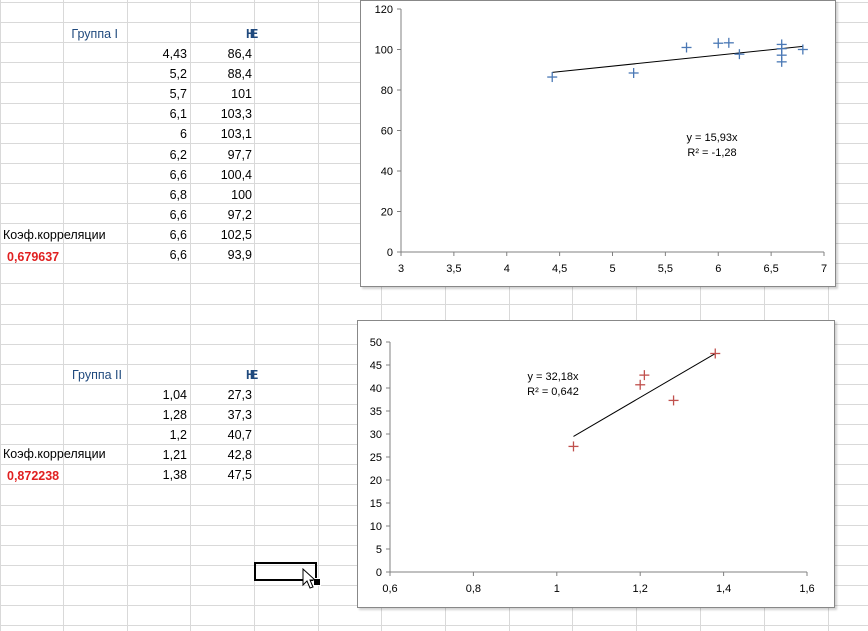 The height and width of the screenshot is (631, 868). I want to click on group2-col-h-header: H, so click(250, 375).